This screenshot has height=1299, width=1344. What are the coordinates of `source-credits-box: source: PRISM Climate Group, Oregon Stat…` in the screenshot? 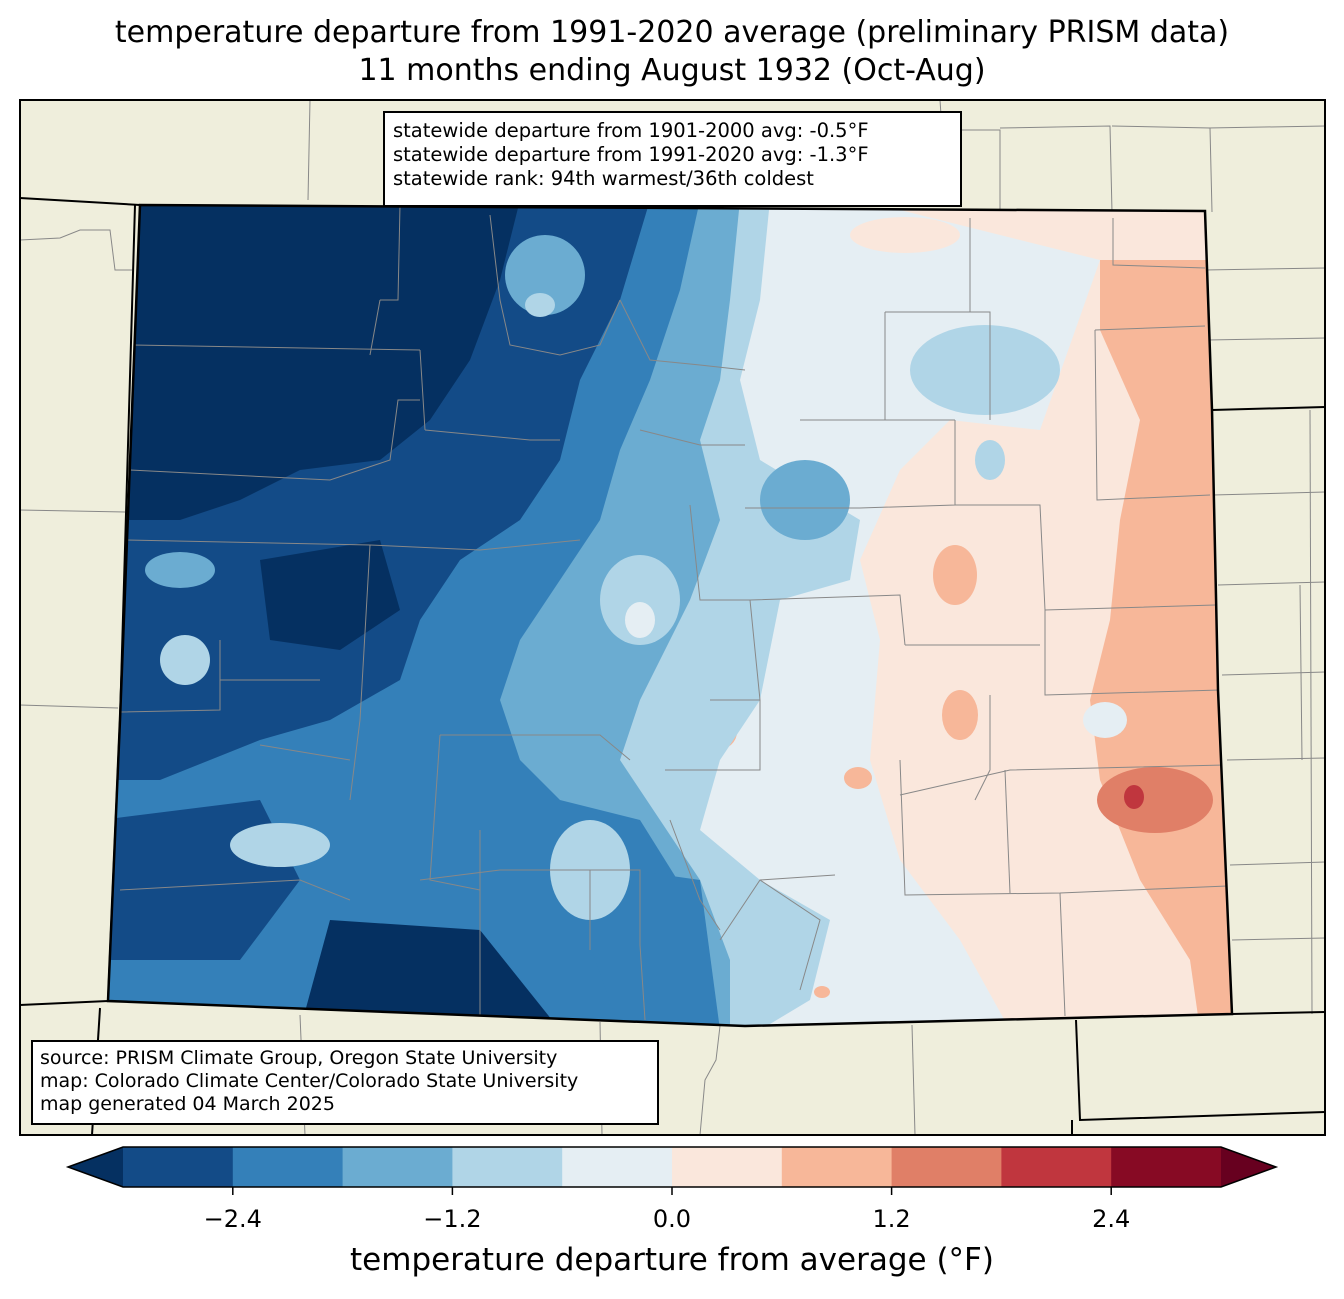 It's located at (345, 1082).